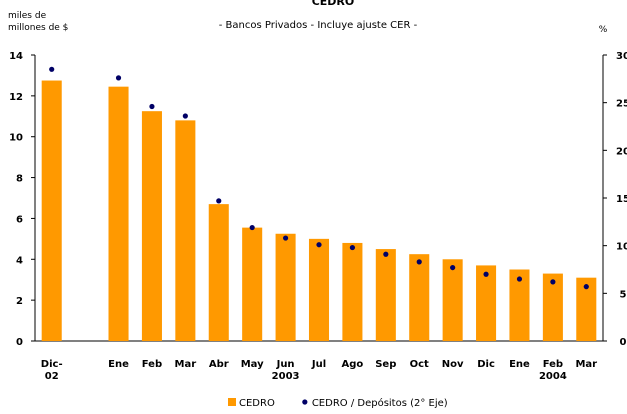  What do you see at coordinates (380, 403) in the screenshot?
I see `legend-label: CEDRO / Depósitos (2° Eje)` at bounding box center [380, 403].